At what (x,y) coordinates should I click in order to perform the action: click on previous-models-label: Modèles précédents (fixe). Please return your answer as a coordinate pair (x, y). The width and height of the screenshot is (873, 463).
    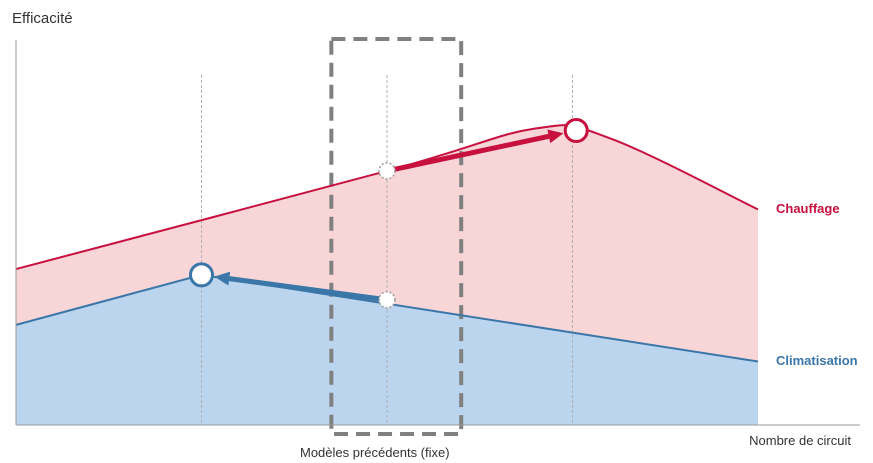
    Looking at the image, I should click on (375, 452).